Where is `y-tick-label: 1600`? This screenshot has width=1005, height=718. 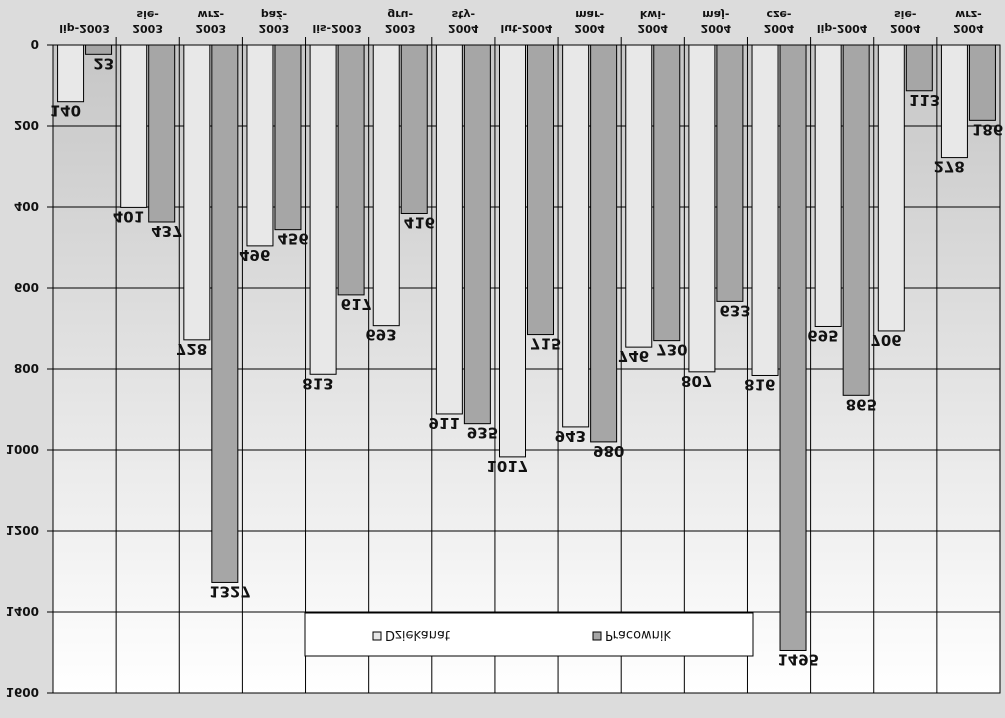
y-tick-label: 1600 is located at coordinates (22, 692).